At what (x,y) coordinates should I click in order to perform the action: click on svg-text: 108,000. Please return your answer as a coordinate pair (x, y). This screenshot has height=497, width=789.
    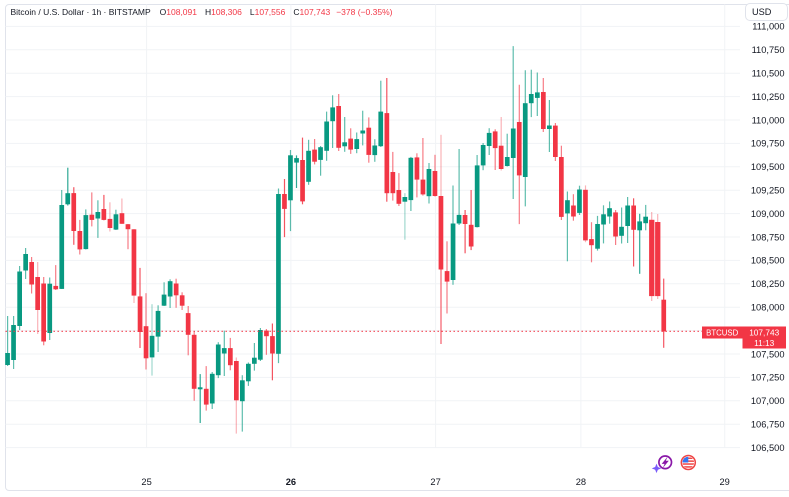
    Looking at the image, I should click on (768, 308).